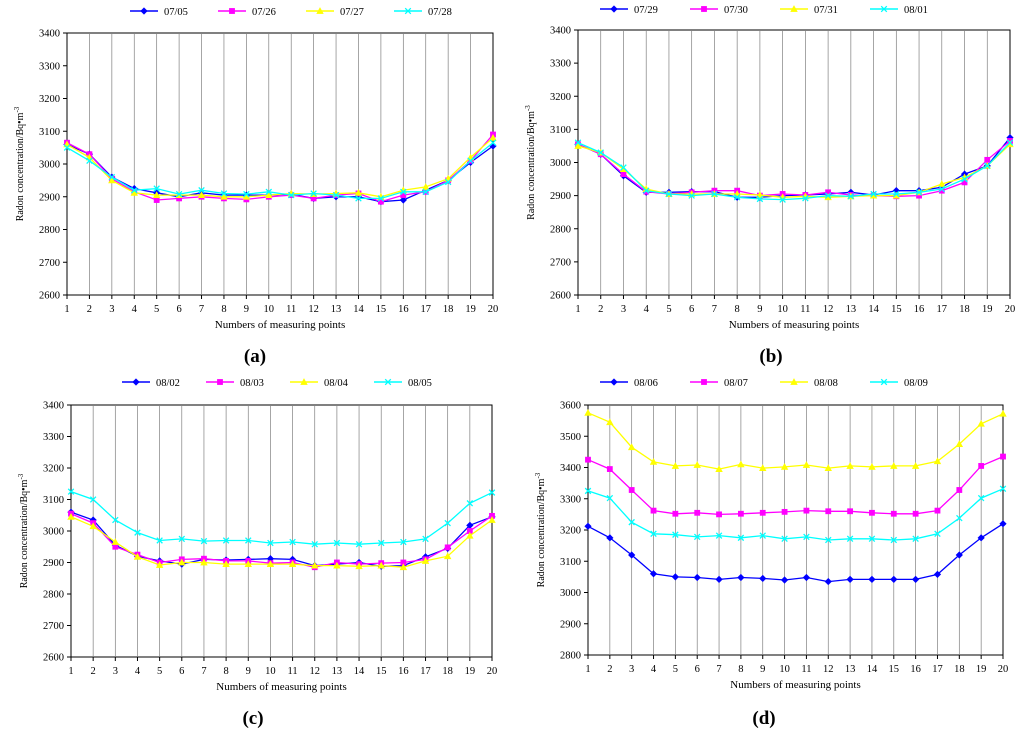 The image size is (1024, 733). What do you see at coordinates (736, 383) in the screenshot?
I see `legend-label: 08/07` at bounding box center [736, 383].